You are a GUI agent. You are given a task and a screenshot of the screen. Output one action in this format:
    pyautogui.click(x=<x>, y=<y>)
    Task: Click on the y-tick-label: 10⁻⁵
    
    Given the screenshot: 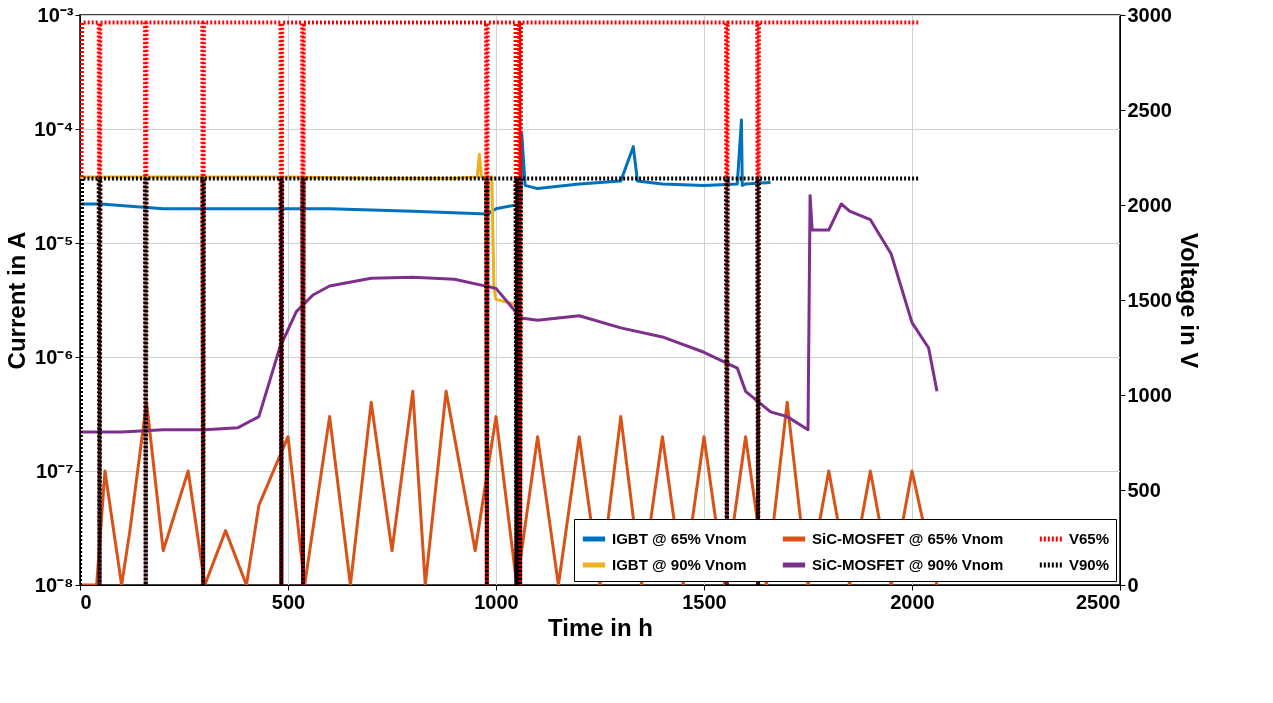 What is the action you would take?
    pyautogui.click(x=54, y=242)
    